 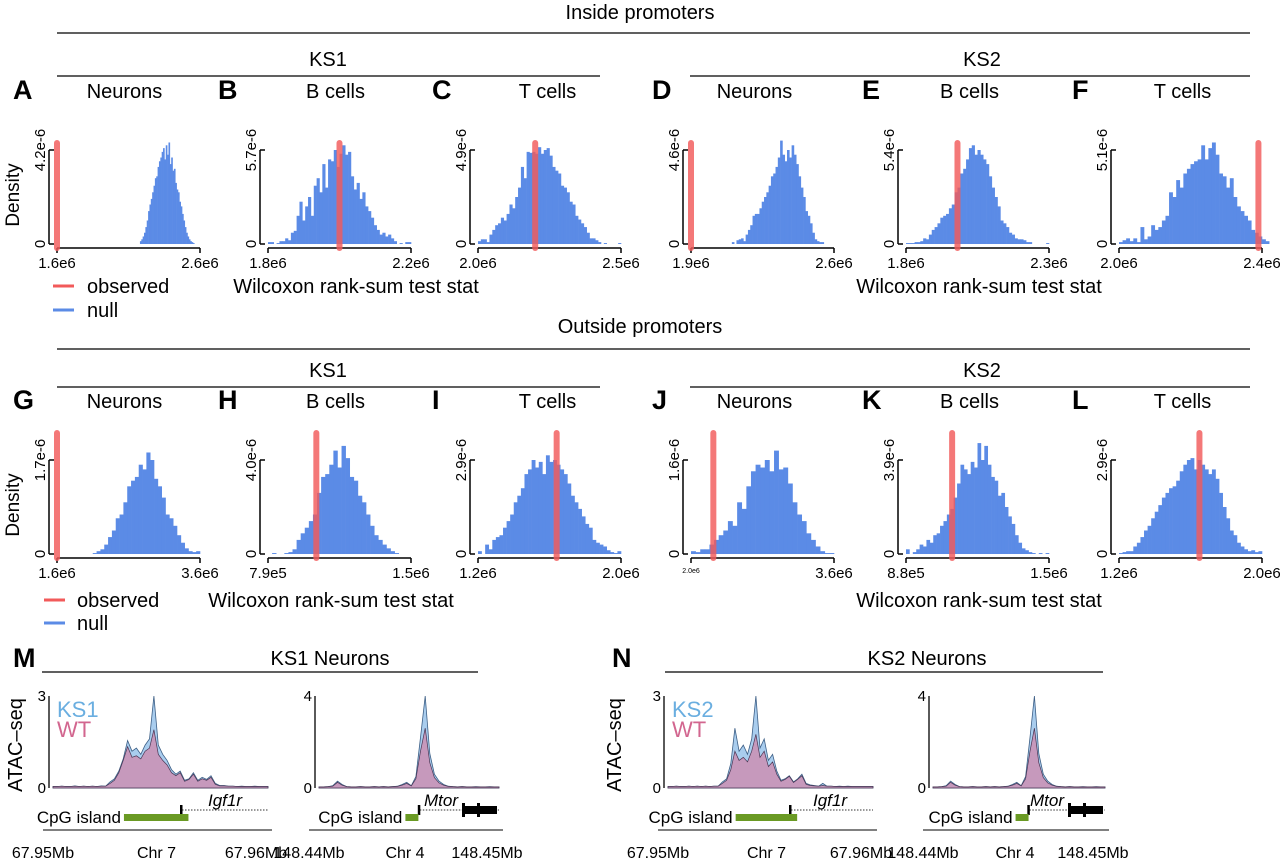 What do you see at coordinates (13, 195) in the screenshot?
I see `y-axis-label-inside: Density` at bounding box center [13, 195].